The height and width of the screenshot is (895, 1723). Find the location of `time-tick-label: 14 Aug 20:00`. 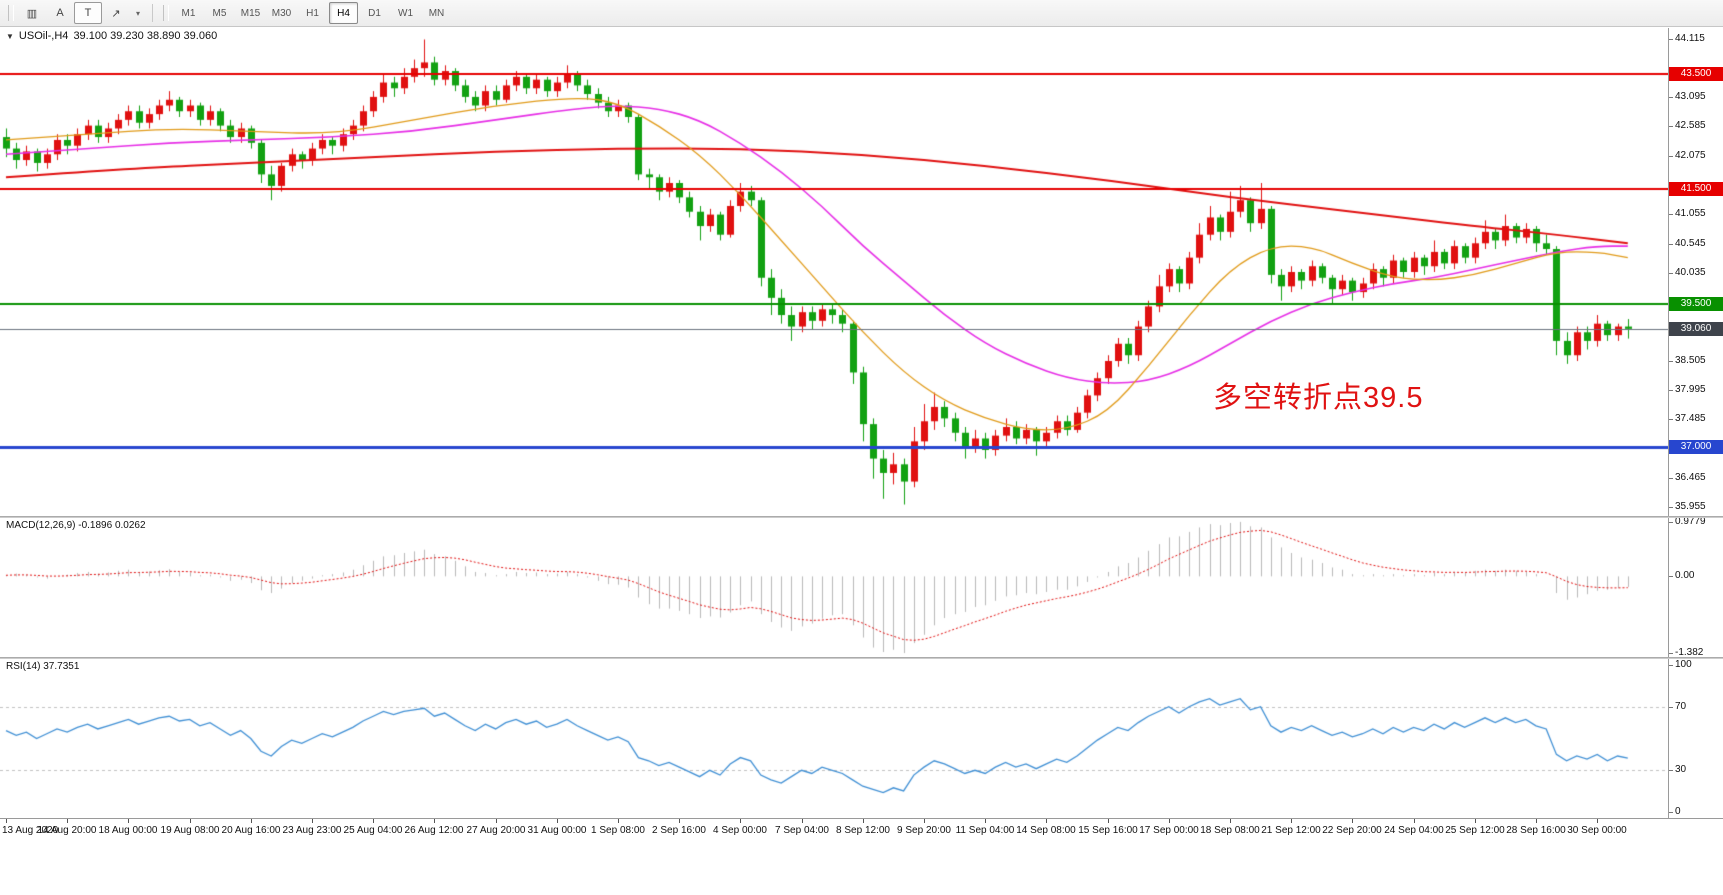

time-tick-label: 14 Aug 20:00 is located at coordinates (67, 830).